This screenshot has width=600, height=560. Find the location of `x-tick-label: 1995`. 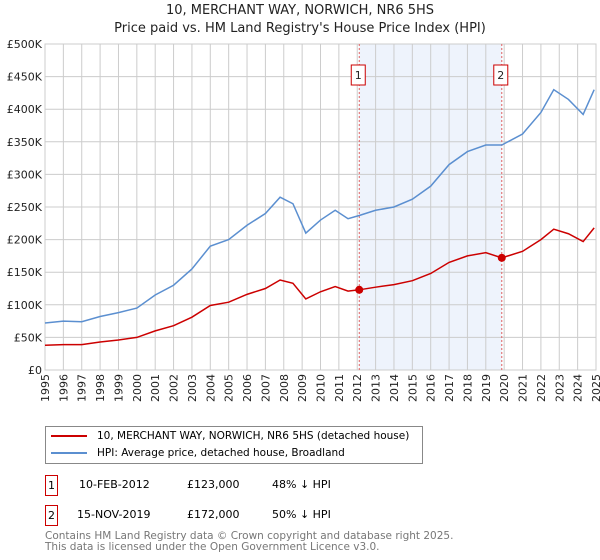

x-tick-label: 1995 is located at coordinates (45, 388).